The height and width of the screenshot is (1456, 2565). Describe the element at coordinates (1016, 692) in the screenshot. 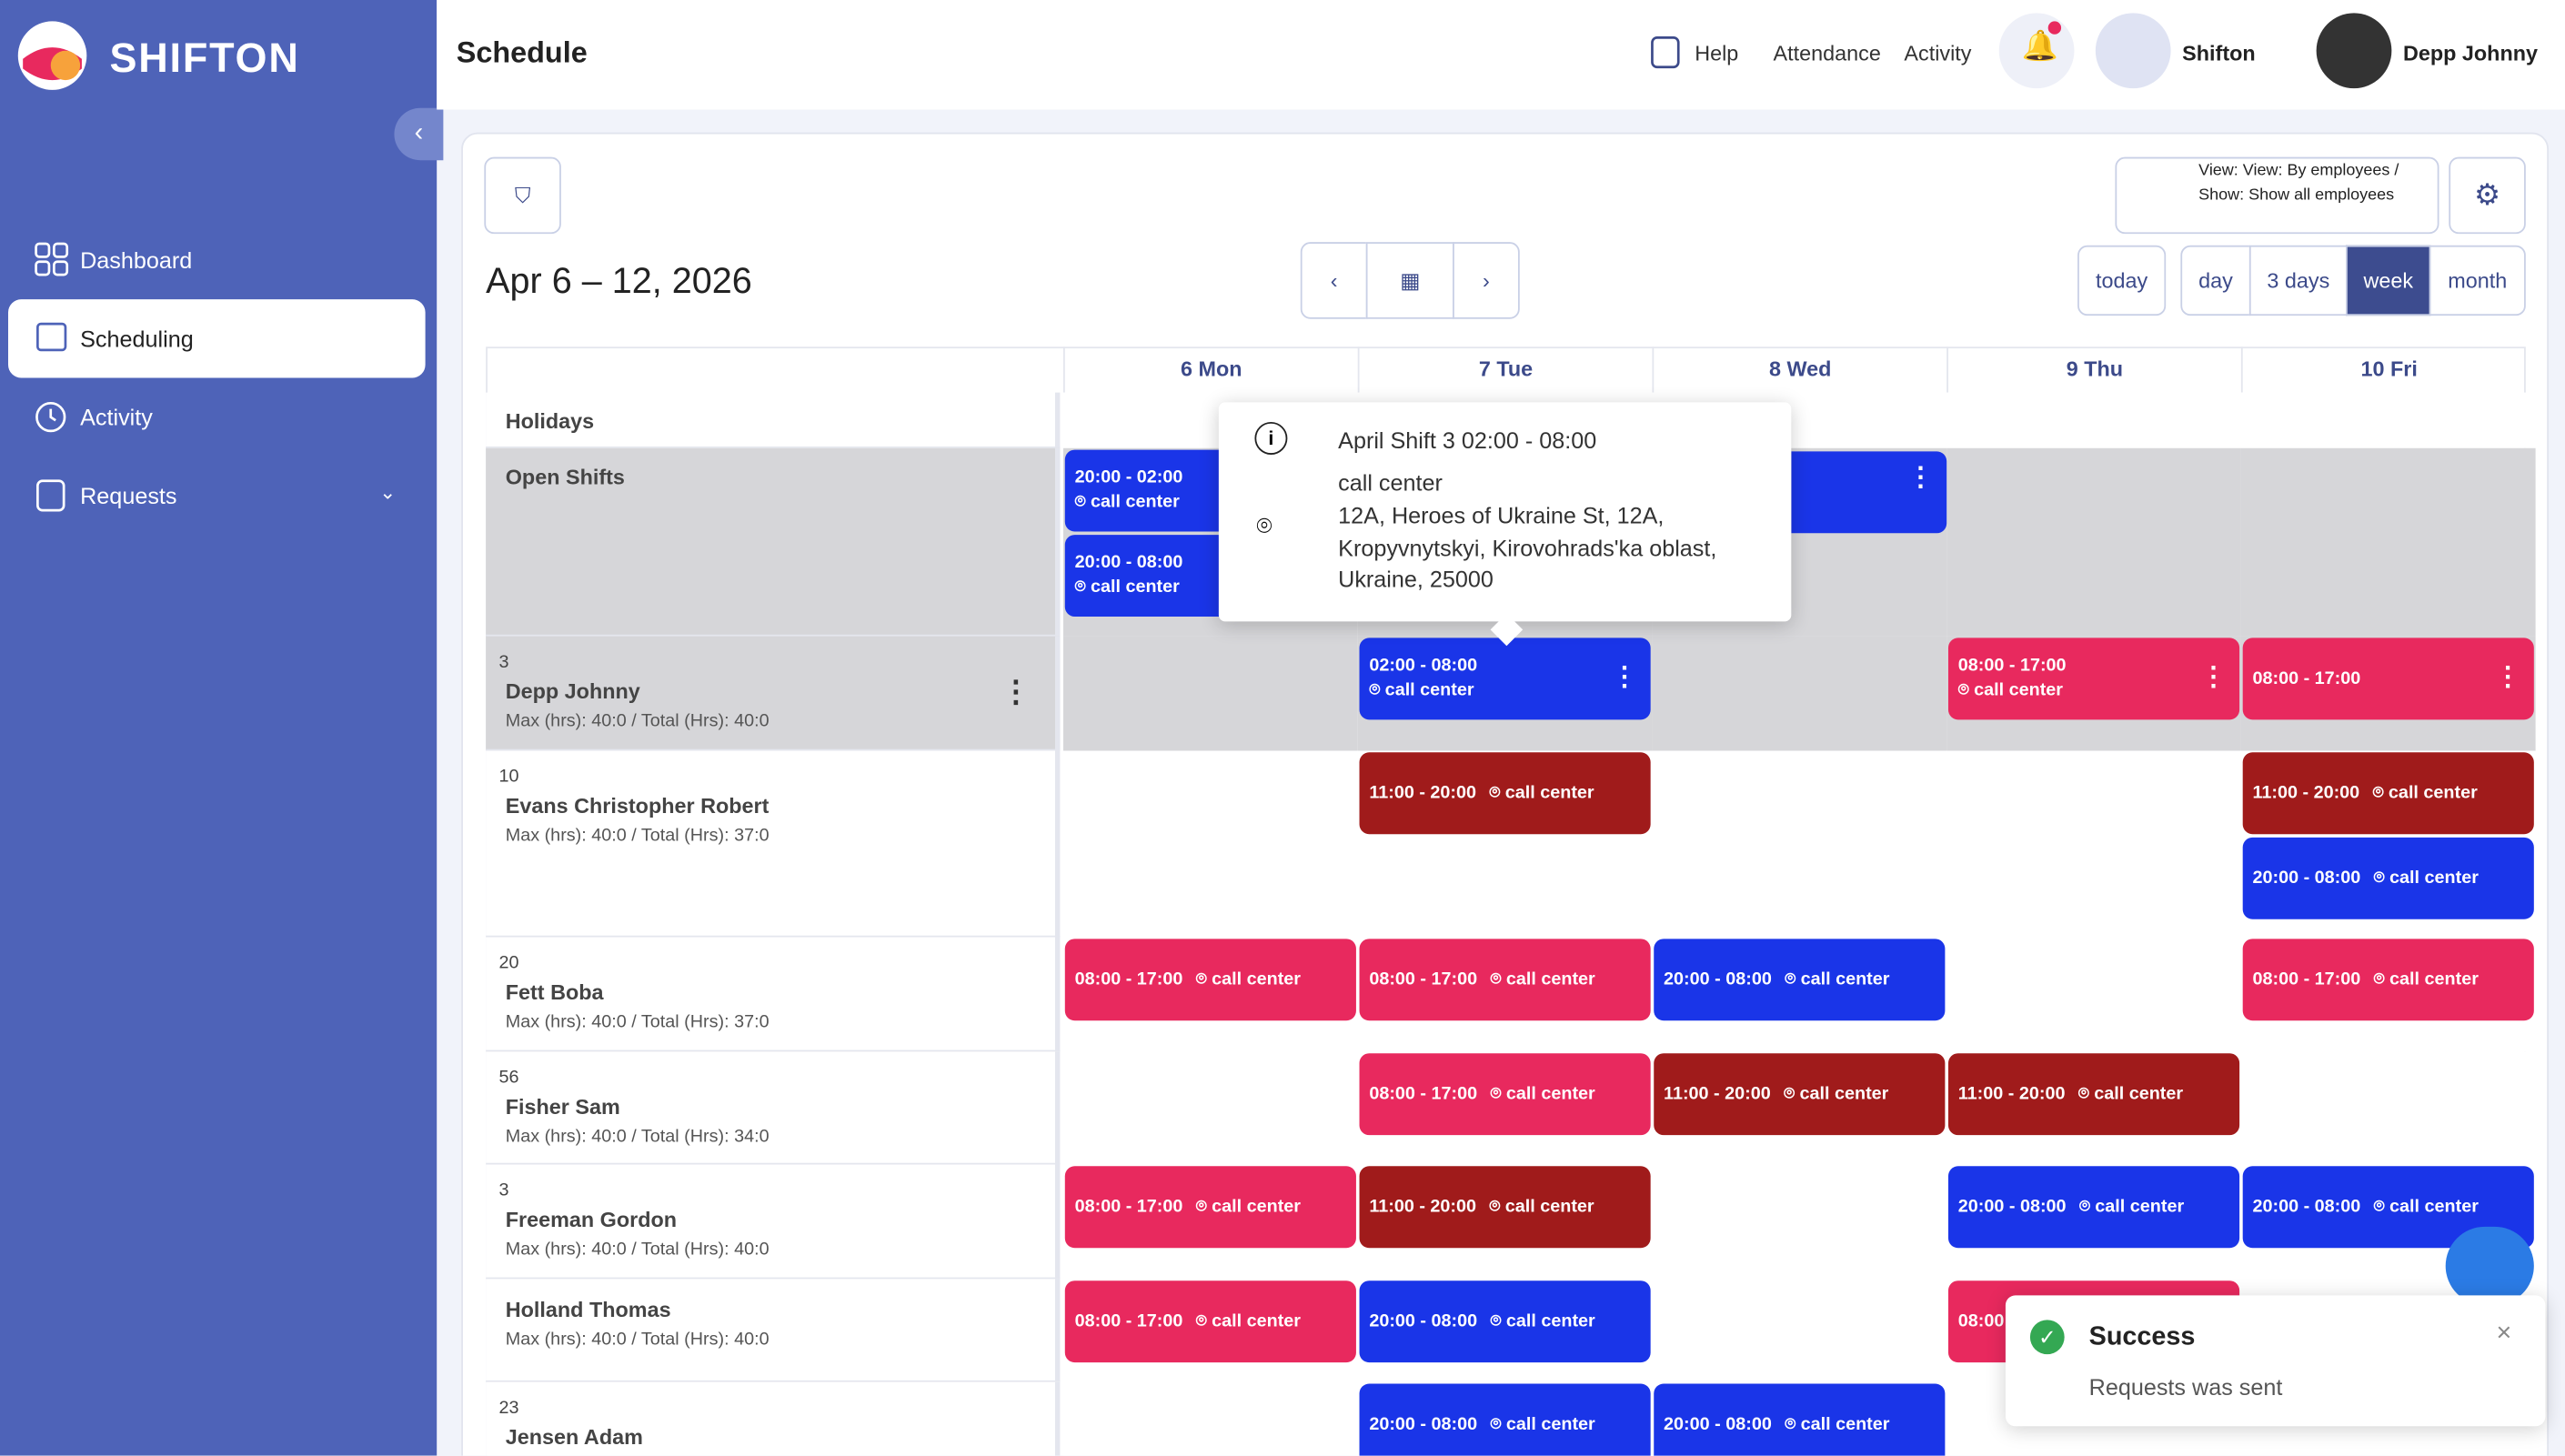

I see `row-menu: ⋮` at that location.